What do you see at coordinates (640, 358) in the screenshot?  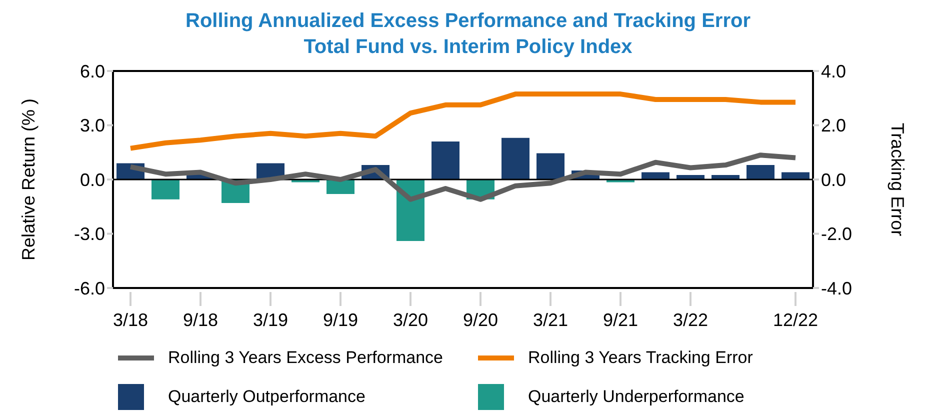 I see `legend-label: Rolling 3 Years Tracking Error` at bounding box center [640, 358].